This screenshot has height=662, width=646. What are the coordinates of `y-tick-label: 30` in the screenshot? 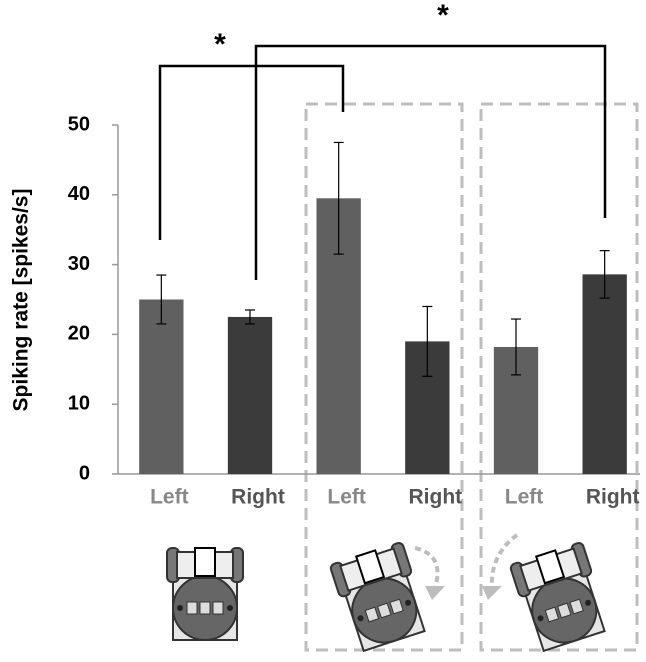 It's located at (79, 264).